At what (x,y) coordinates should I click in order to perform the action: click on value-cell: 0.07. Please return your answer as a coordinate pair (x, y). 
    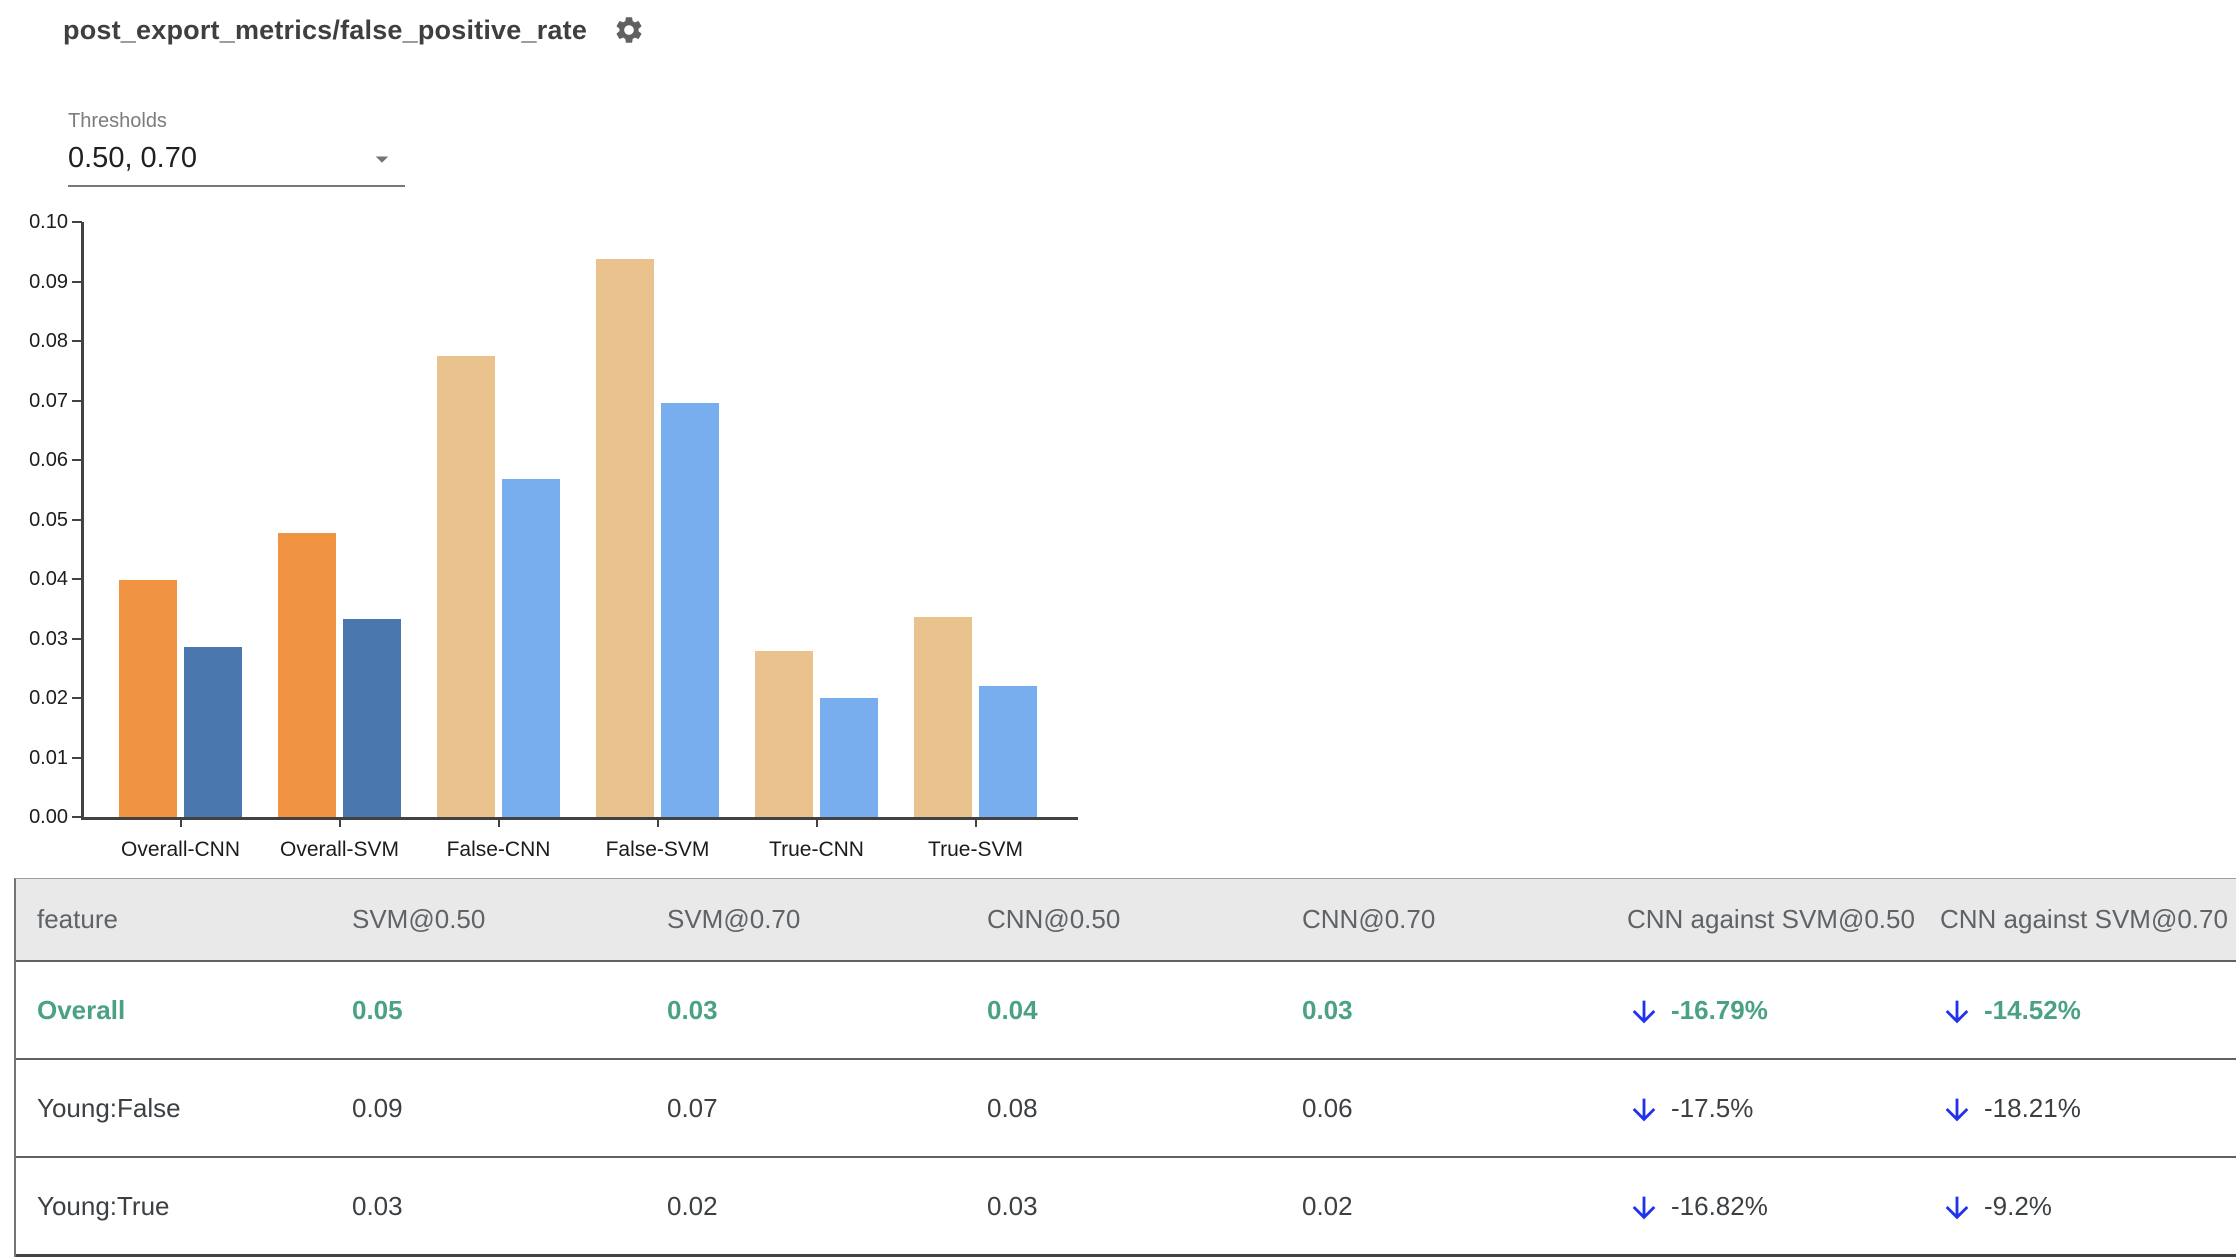
    Looking at the image, I should click on (692, 1107).